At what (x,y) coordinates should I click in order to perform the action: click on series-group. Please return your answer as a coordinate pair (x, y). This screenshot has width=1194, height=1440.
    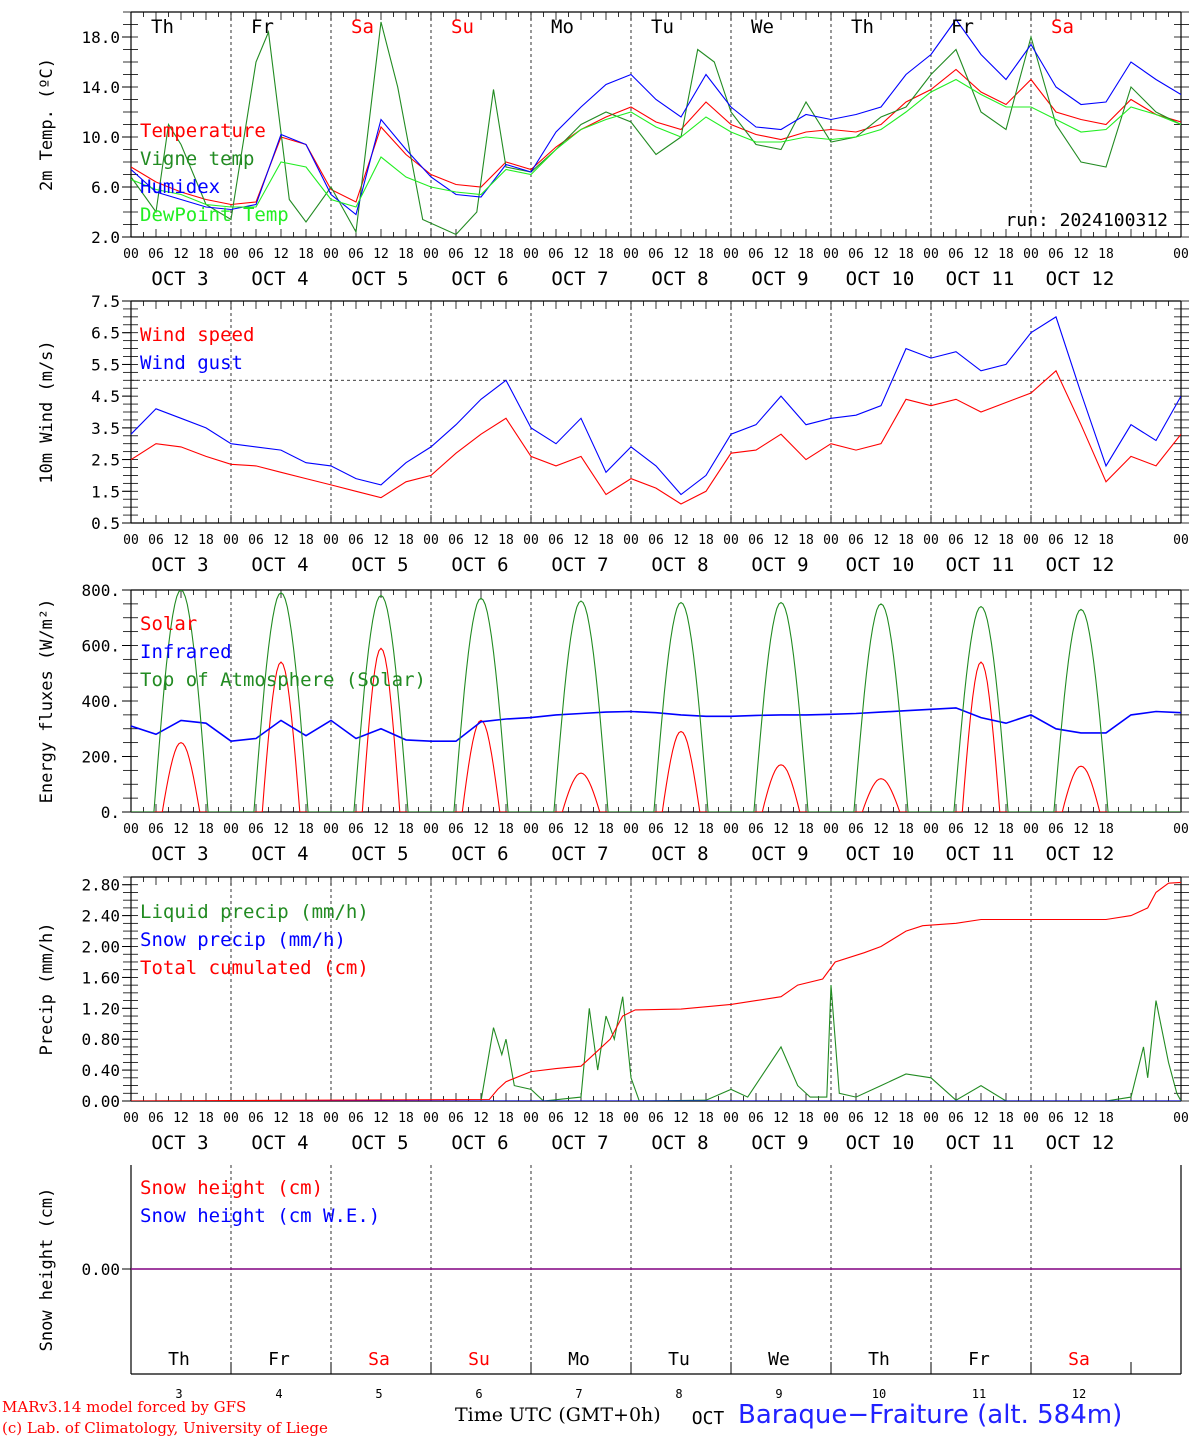
    Looking at the image, I should click on (656, 410).